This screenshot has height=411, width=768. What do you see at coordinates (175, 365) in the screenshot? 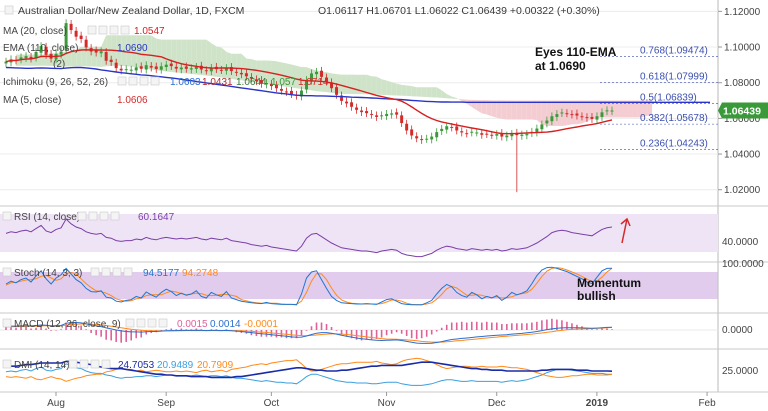
I see `dmi-value-2: 20.9489` at bounding box center [175, 365].